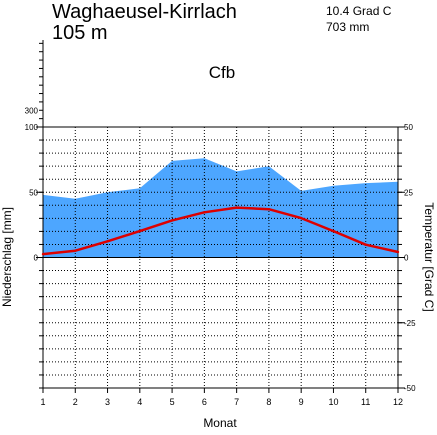 This screenshot has width=437, height=435. What do you see at coordinates (36, 258) in the screenshot?
I see `left-tick-label: 0` at bounding box center [36, 258].